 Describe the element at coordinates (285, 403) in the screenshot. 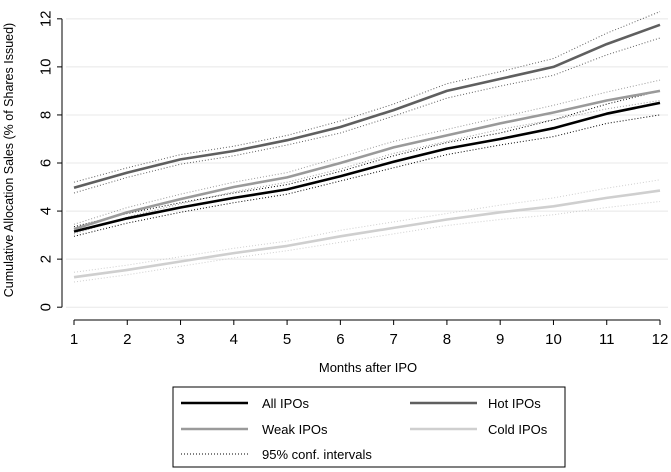

I see `legend-label-all-ipos: All IPOs` at that location.